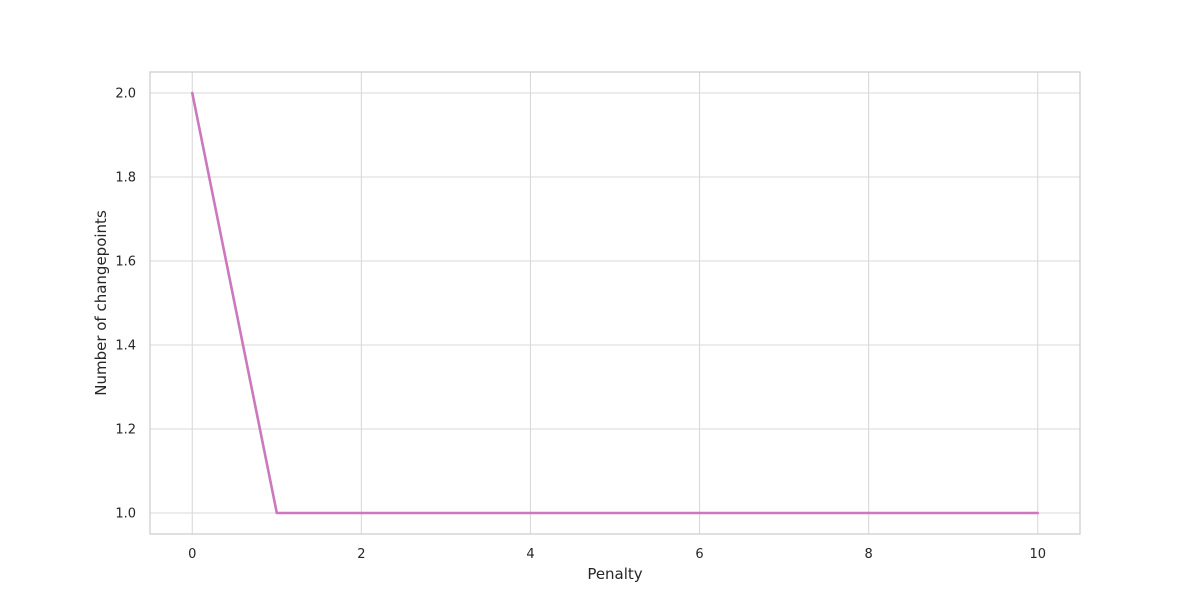 Image resolution: width=1200 pixels, height=600 pixels. Describe the element at coordinates (125, 304) in the screenshot. I see `y-tick-labels: 1.0 1.2 1.4 1.6 1.8 2.0` at that location.